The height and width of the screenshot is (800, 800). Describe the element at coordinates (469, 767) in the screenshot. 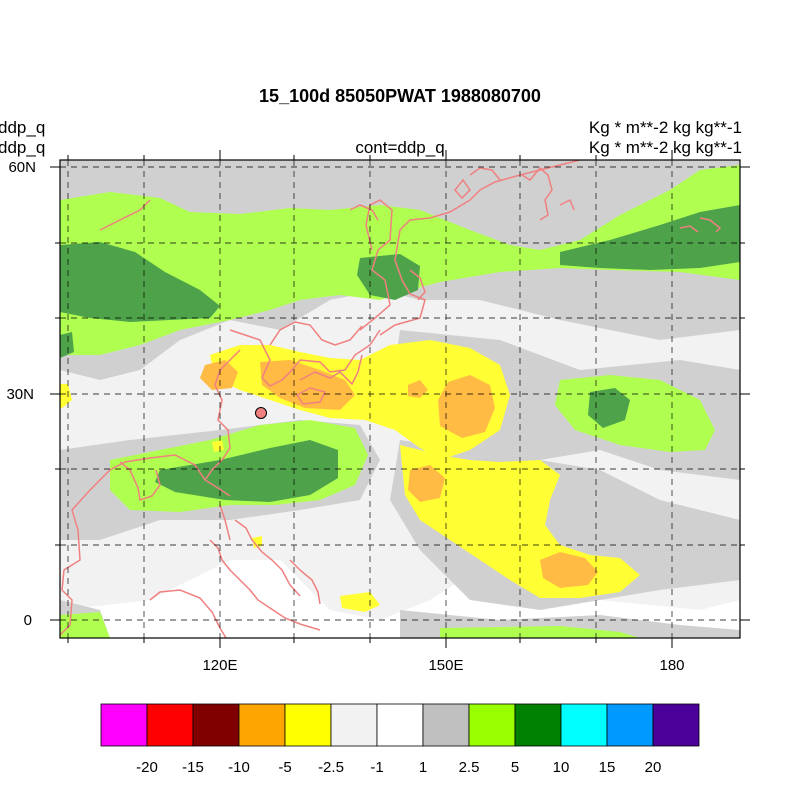

I see `colorbar-label: 2.5` at that location.